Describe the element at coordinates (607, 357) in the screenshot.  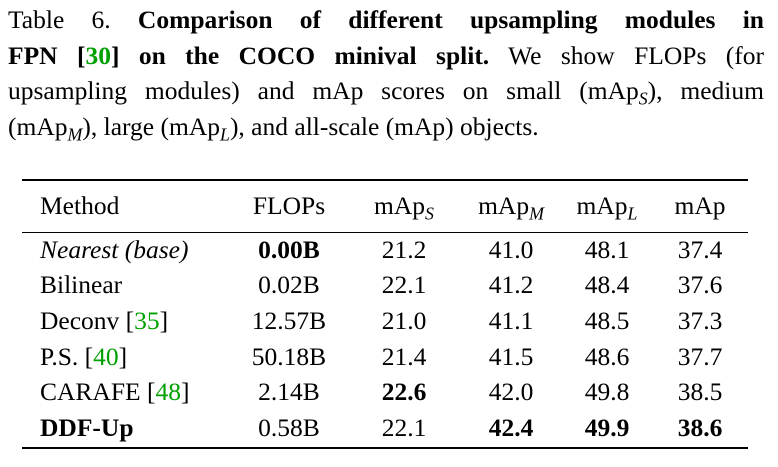
I see `value-cell: 48.6` at that location.